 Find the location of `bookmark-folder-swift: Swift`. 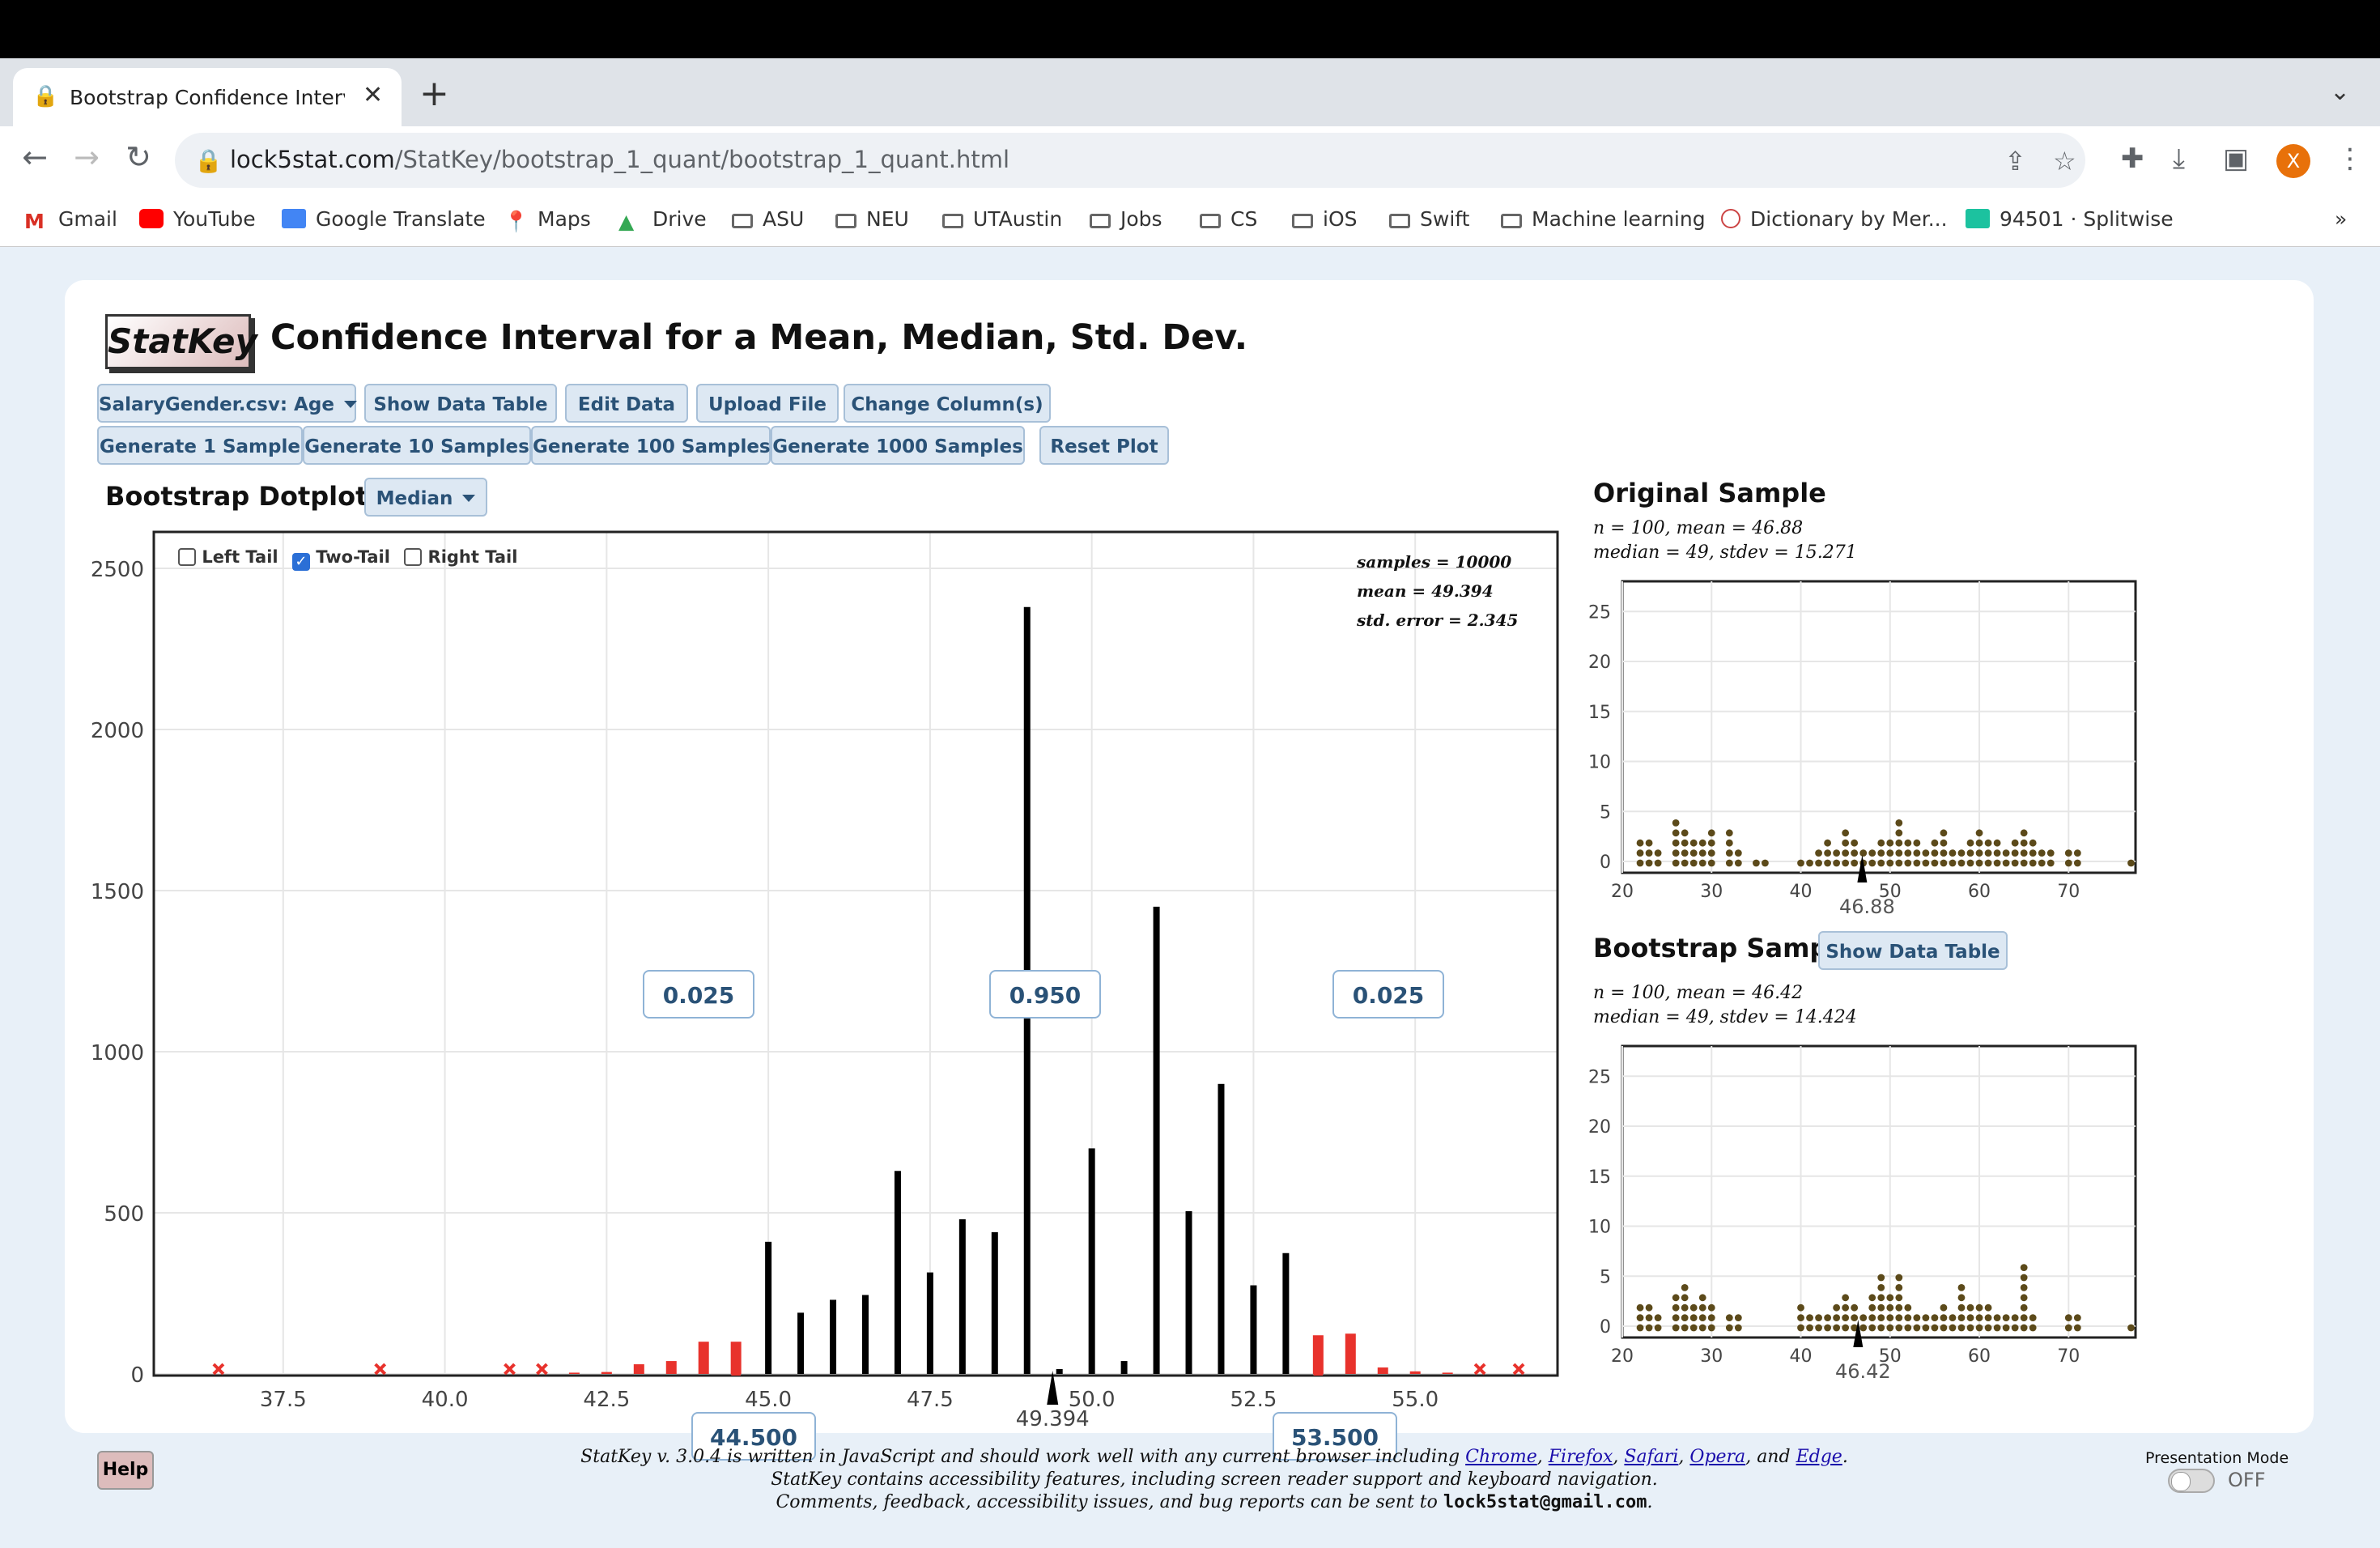

bookmark-folder-swift: Swift is located at coordinates (1429, 219).